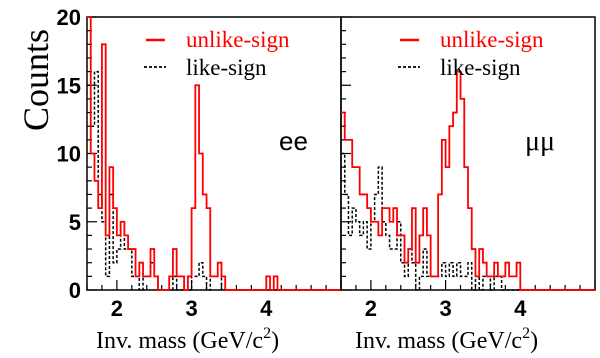 This screenshot has width=600, height=358. Describe the element at coordinates (69, 17) in the screenshot. I see `y-tick-label: 20` at that location.